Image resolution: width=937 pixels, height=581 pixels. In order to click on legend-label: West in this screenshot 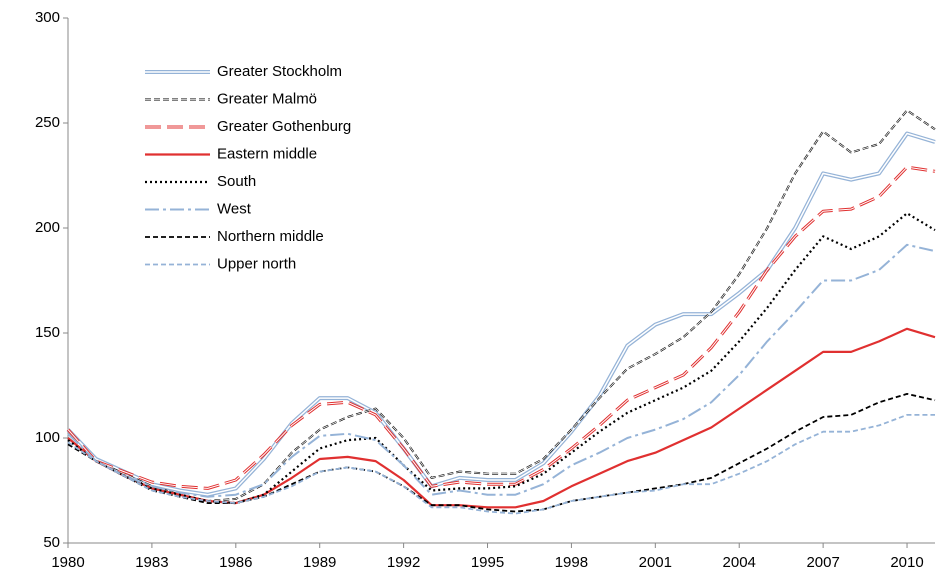, I will do `click(234, 208)`.